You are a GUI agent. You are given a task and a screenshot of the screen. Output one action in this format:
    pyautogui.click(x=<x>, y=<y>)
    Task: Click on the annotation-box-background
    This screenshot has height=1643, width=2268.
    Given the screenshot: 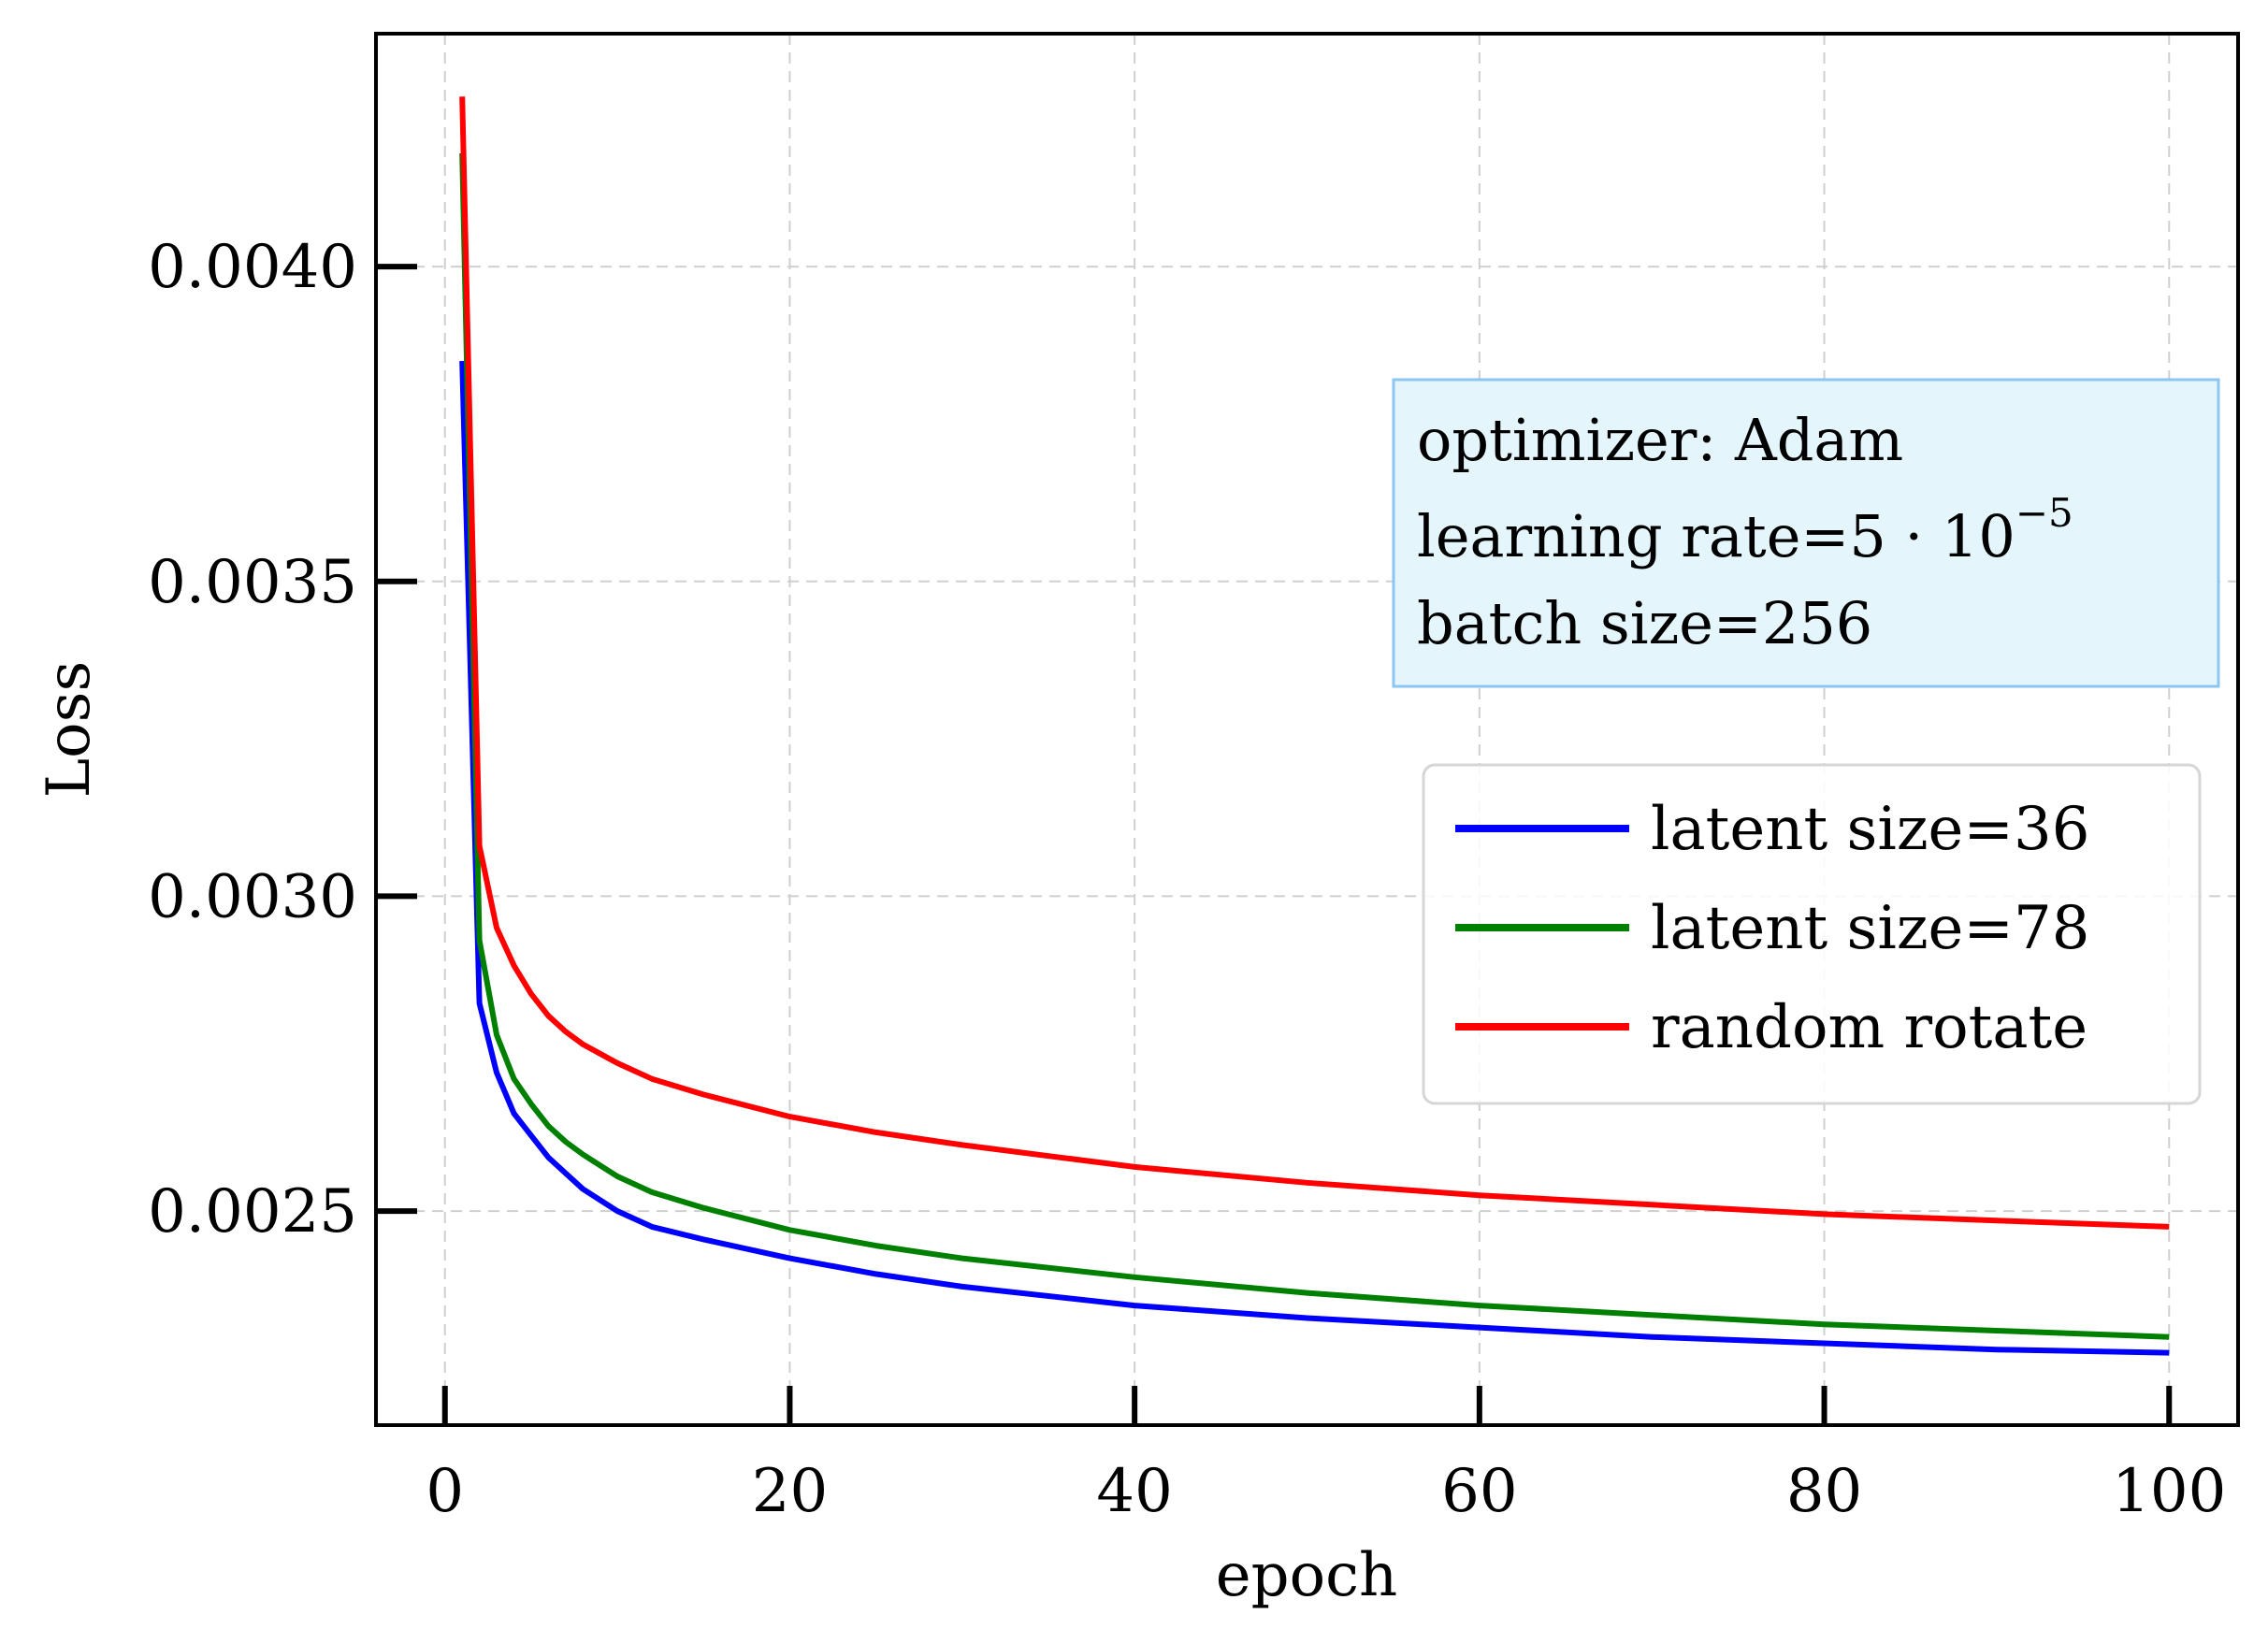 What is the action you would take?
    pyautogui.click(x=1806, y=533)
    